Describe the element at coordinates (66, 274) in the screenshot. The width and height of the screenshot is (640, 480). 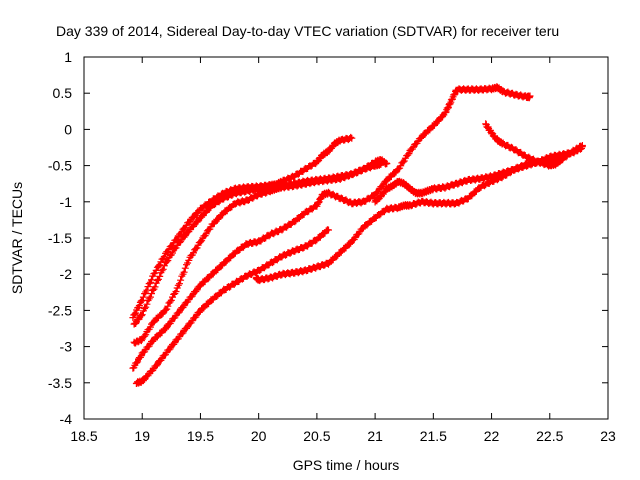
I see `y-tick-label: -2` at that location.